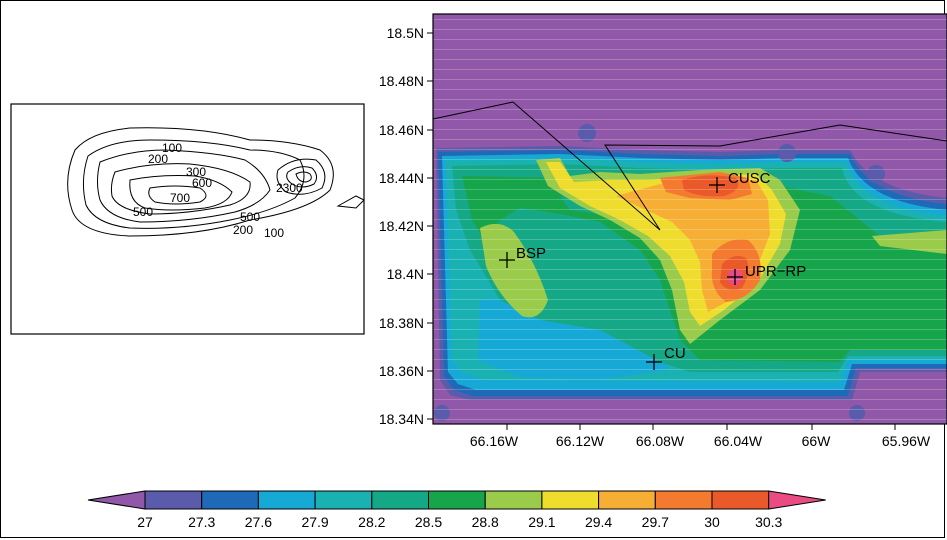 This screenshot has width=947, height=540. What do you see at coordinates (690, 166) in the screenshot?
I see `boundary-line` at bounding box center [690, 166].